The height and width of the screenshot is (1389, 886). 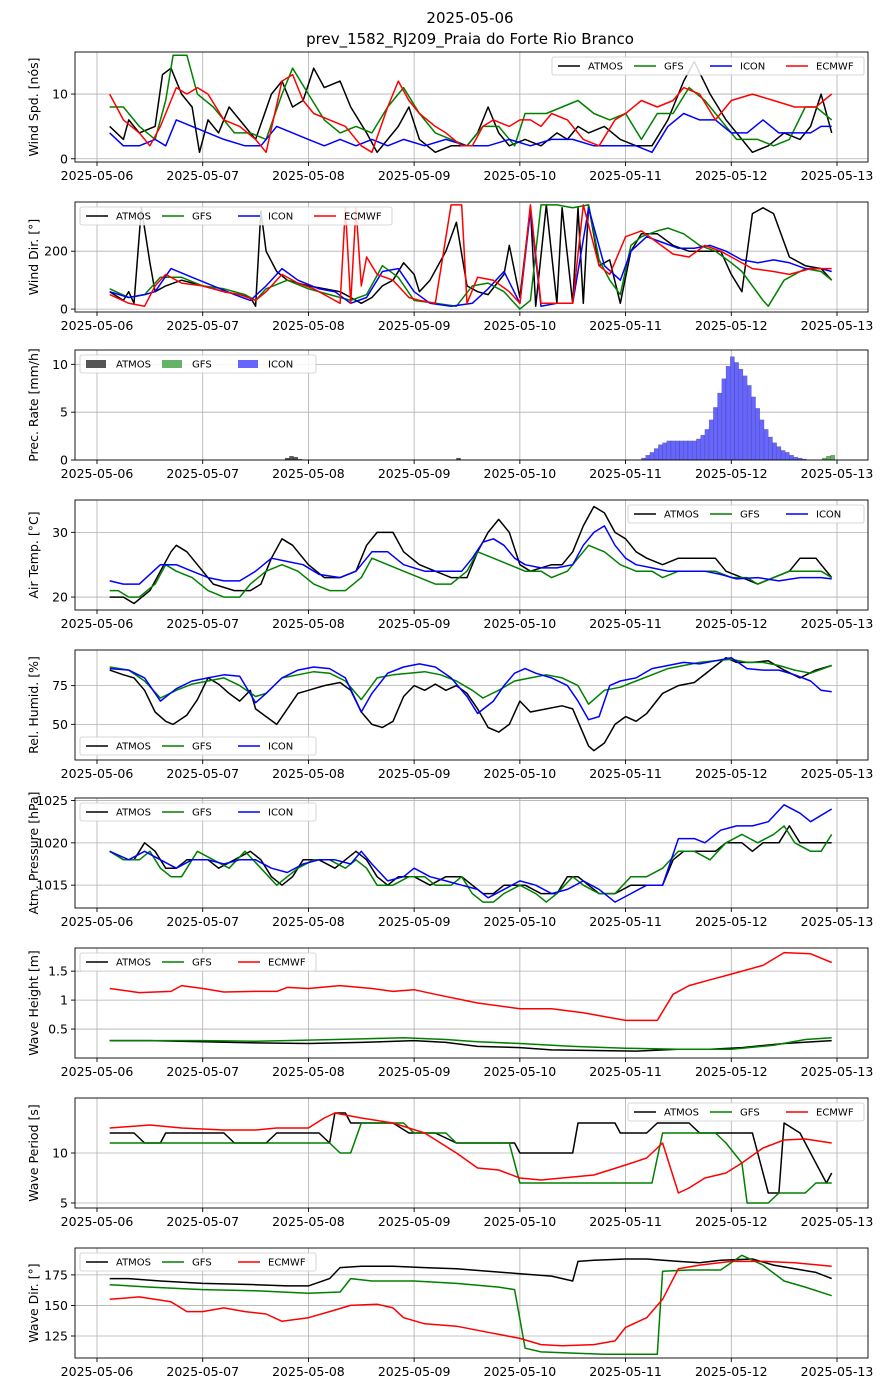 I want to click on y-tick-label: 20, so click(x=60, y=597).